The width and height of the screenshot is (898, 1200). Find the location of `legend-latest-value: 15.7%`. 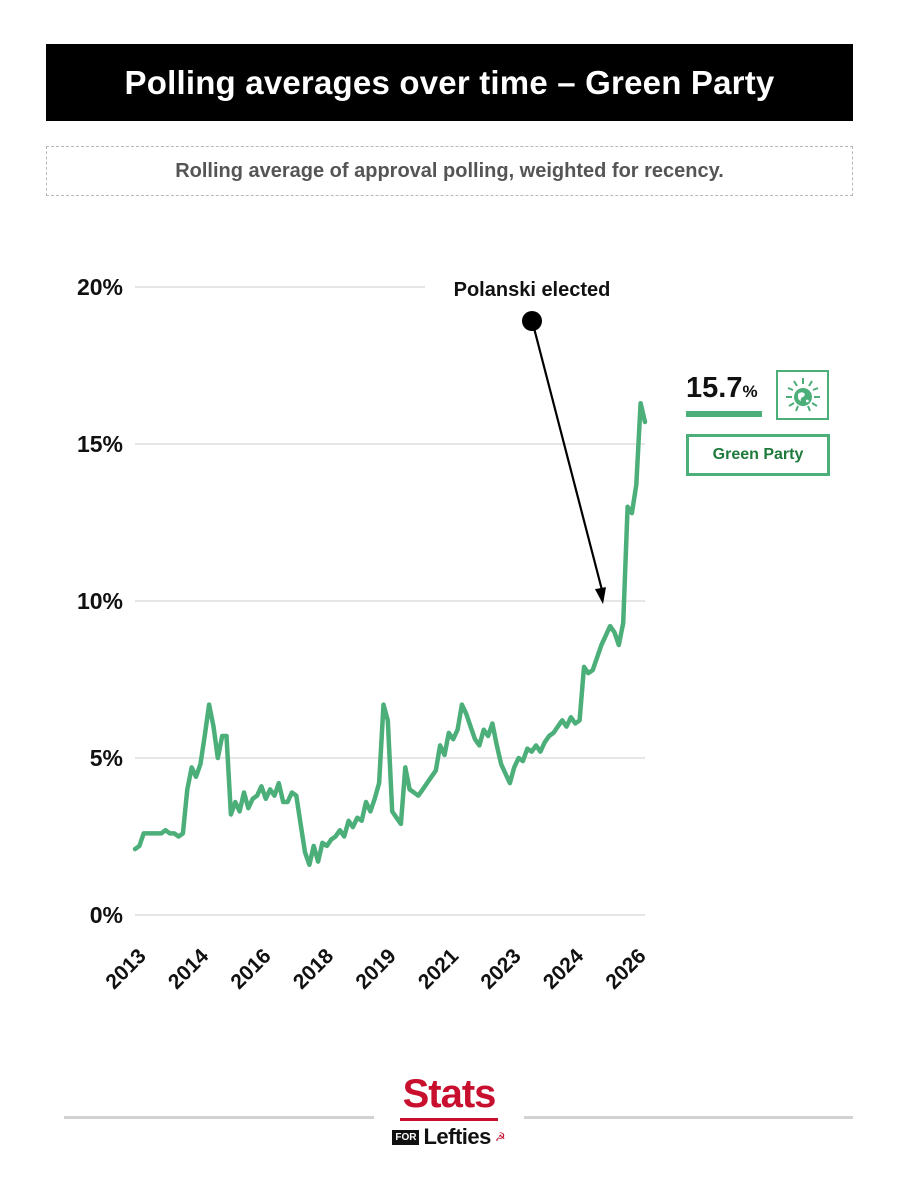

legend-latest-value: 15.7% is located at coordinates (722, 388).